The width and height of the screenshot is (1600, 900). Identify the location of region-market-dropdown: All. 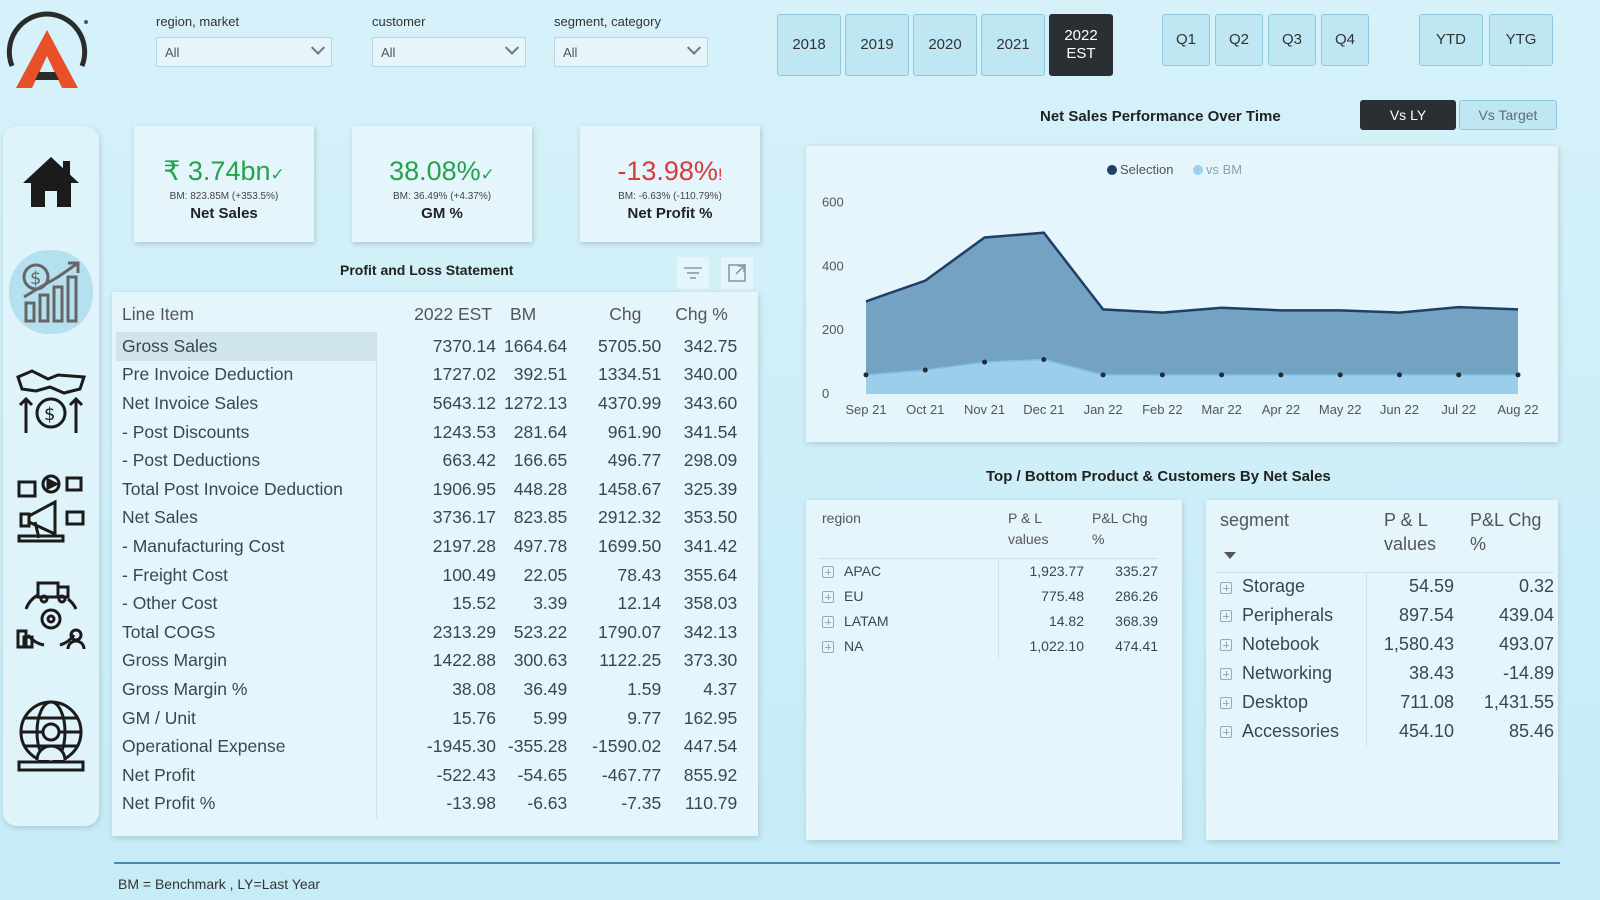
(244, 52).